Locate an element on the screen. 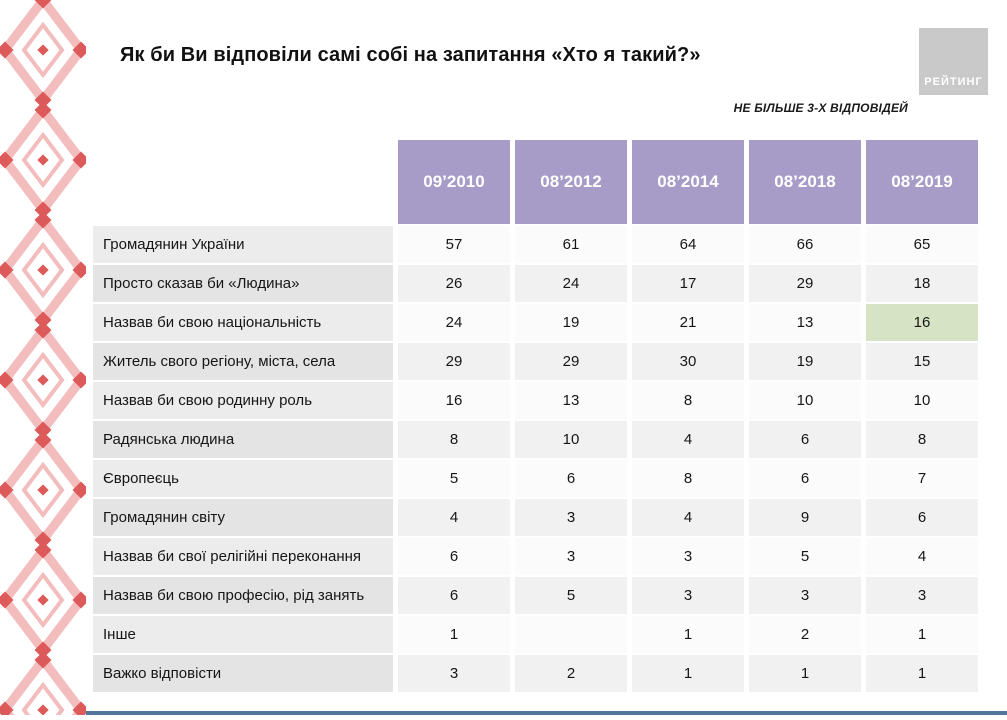 This screenshot has height=720, width=1007. column-header: 08’2014 is located at coordinates (688, 182).